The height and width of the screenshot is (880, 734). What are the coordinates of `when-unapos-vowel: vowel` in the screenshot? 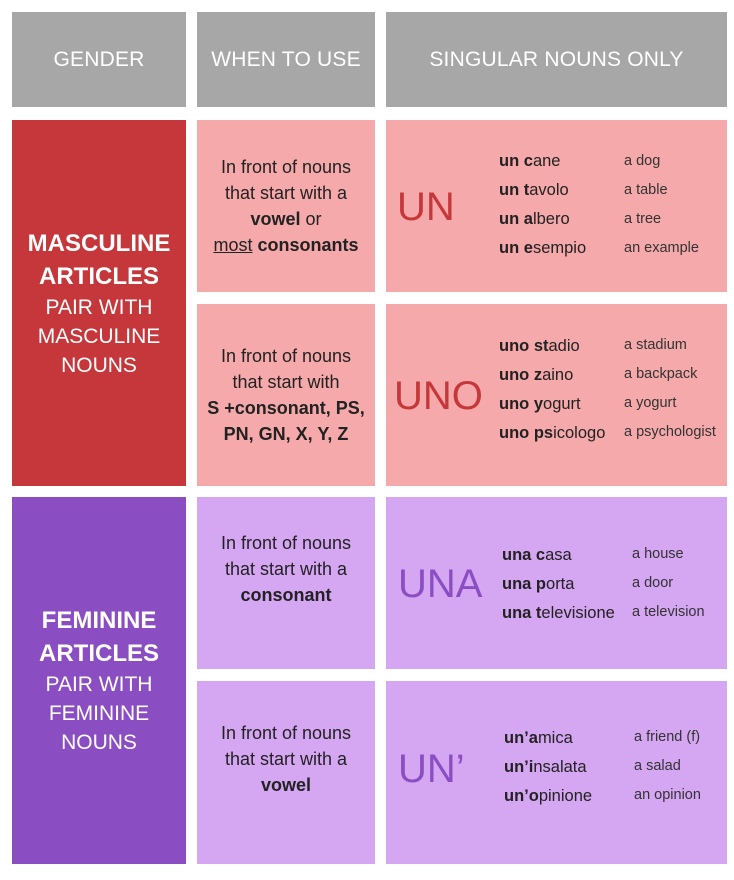 It's located at (286, 785).